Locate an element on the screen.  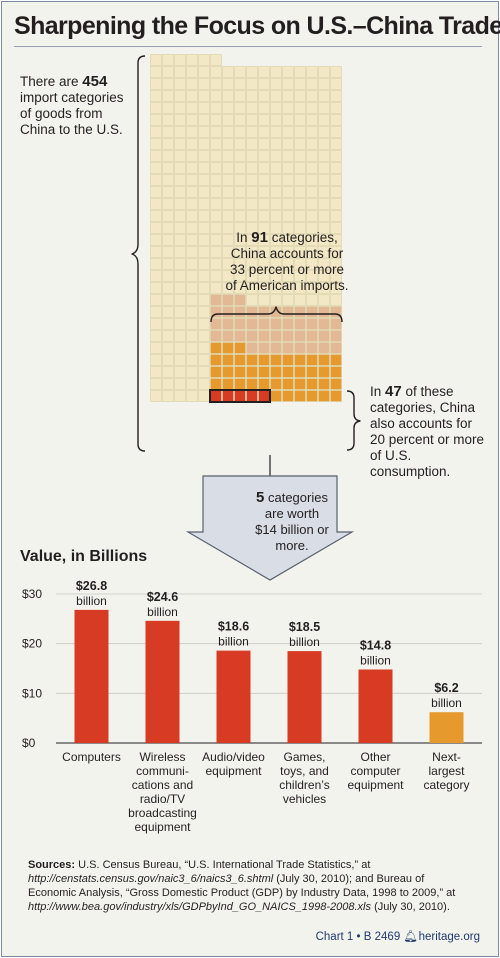
site-name: heritage.org is located at coordinates (449, 937).